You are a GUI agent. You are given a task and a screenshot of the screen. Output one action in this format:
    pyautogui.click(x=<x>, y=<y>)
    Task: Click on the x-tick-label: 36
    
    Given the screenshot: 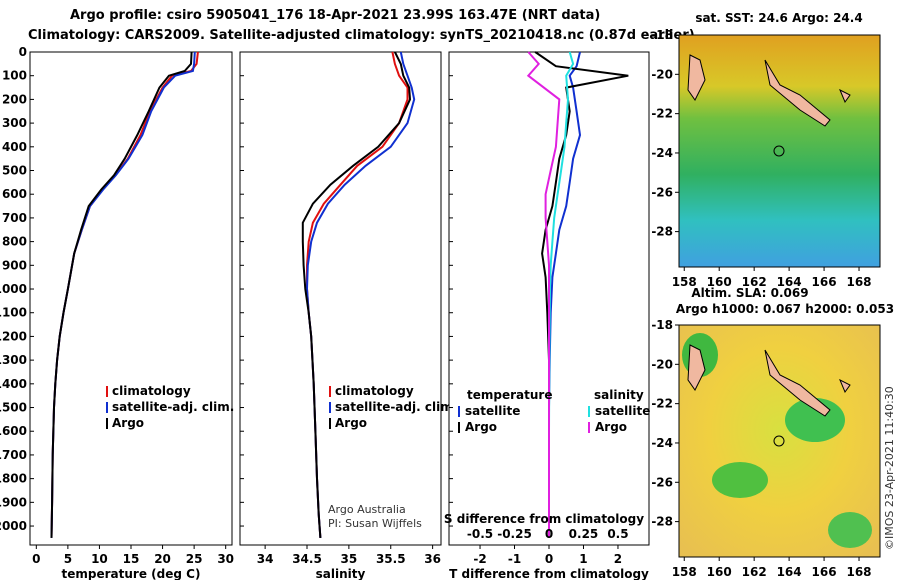 What is the action you would take?
    pyautogui.click(x=432, y=559)
    